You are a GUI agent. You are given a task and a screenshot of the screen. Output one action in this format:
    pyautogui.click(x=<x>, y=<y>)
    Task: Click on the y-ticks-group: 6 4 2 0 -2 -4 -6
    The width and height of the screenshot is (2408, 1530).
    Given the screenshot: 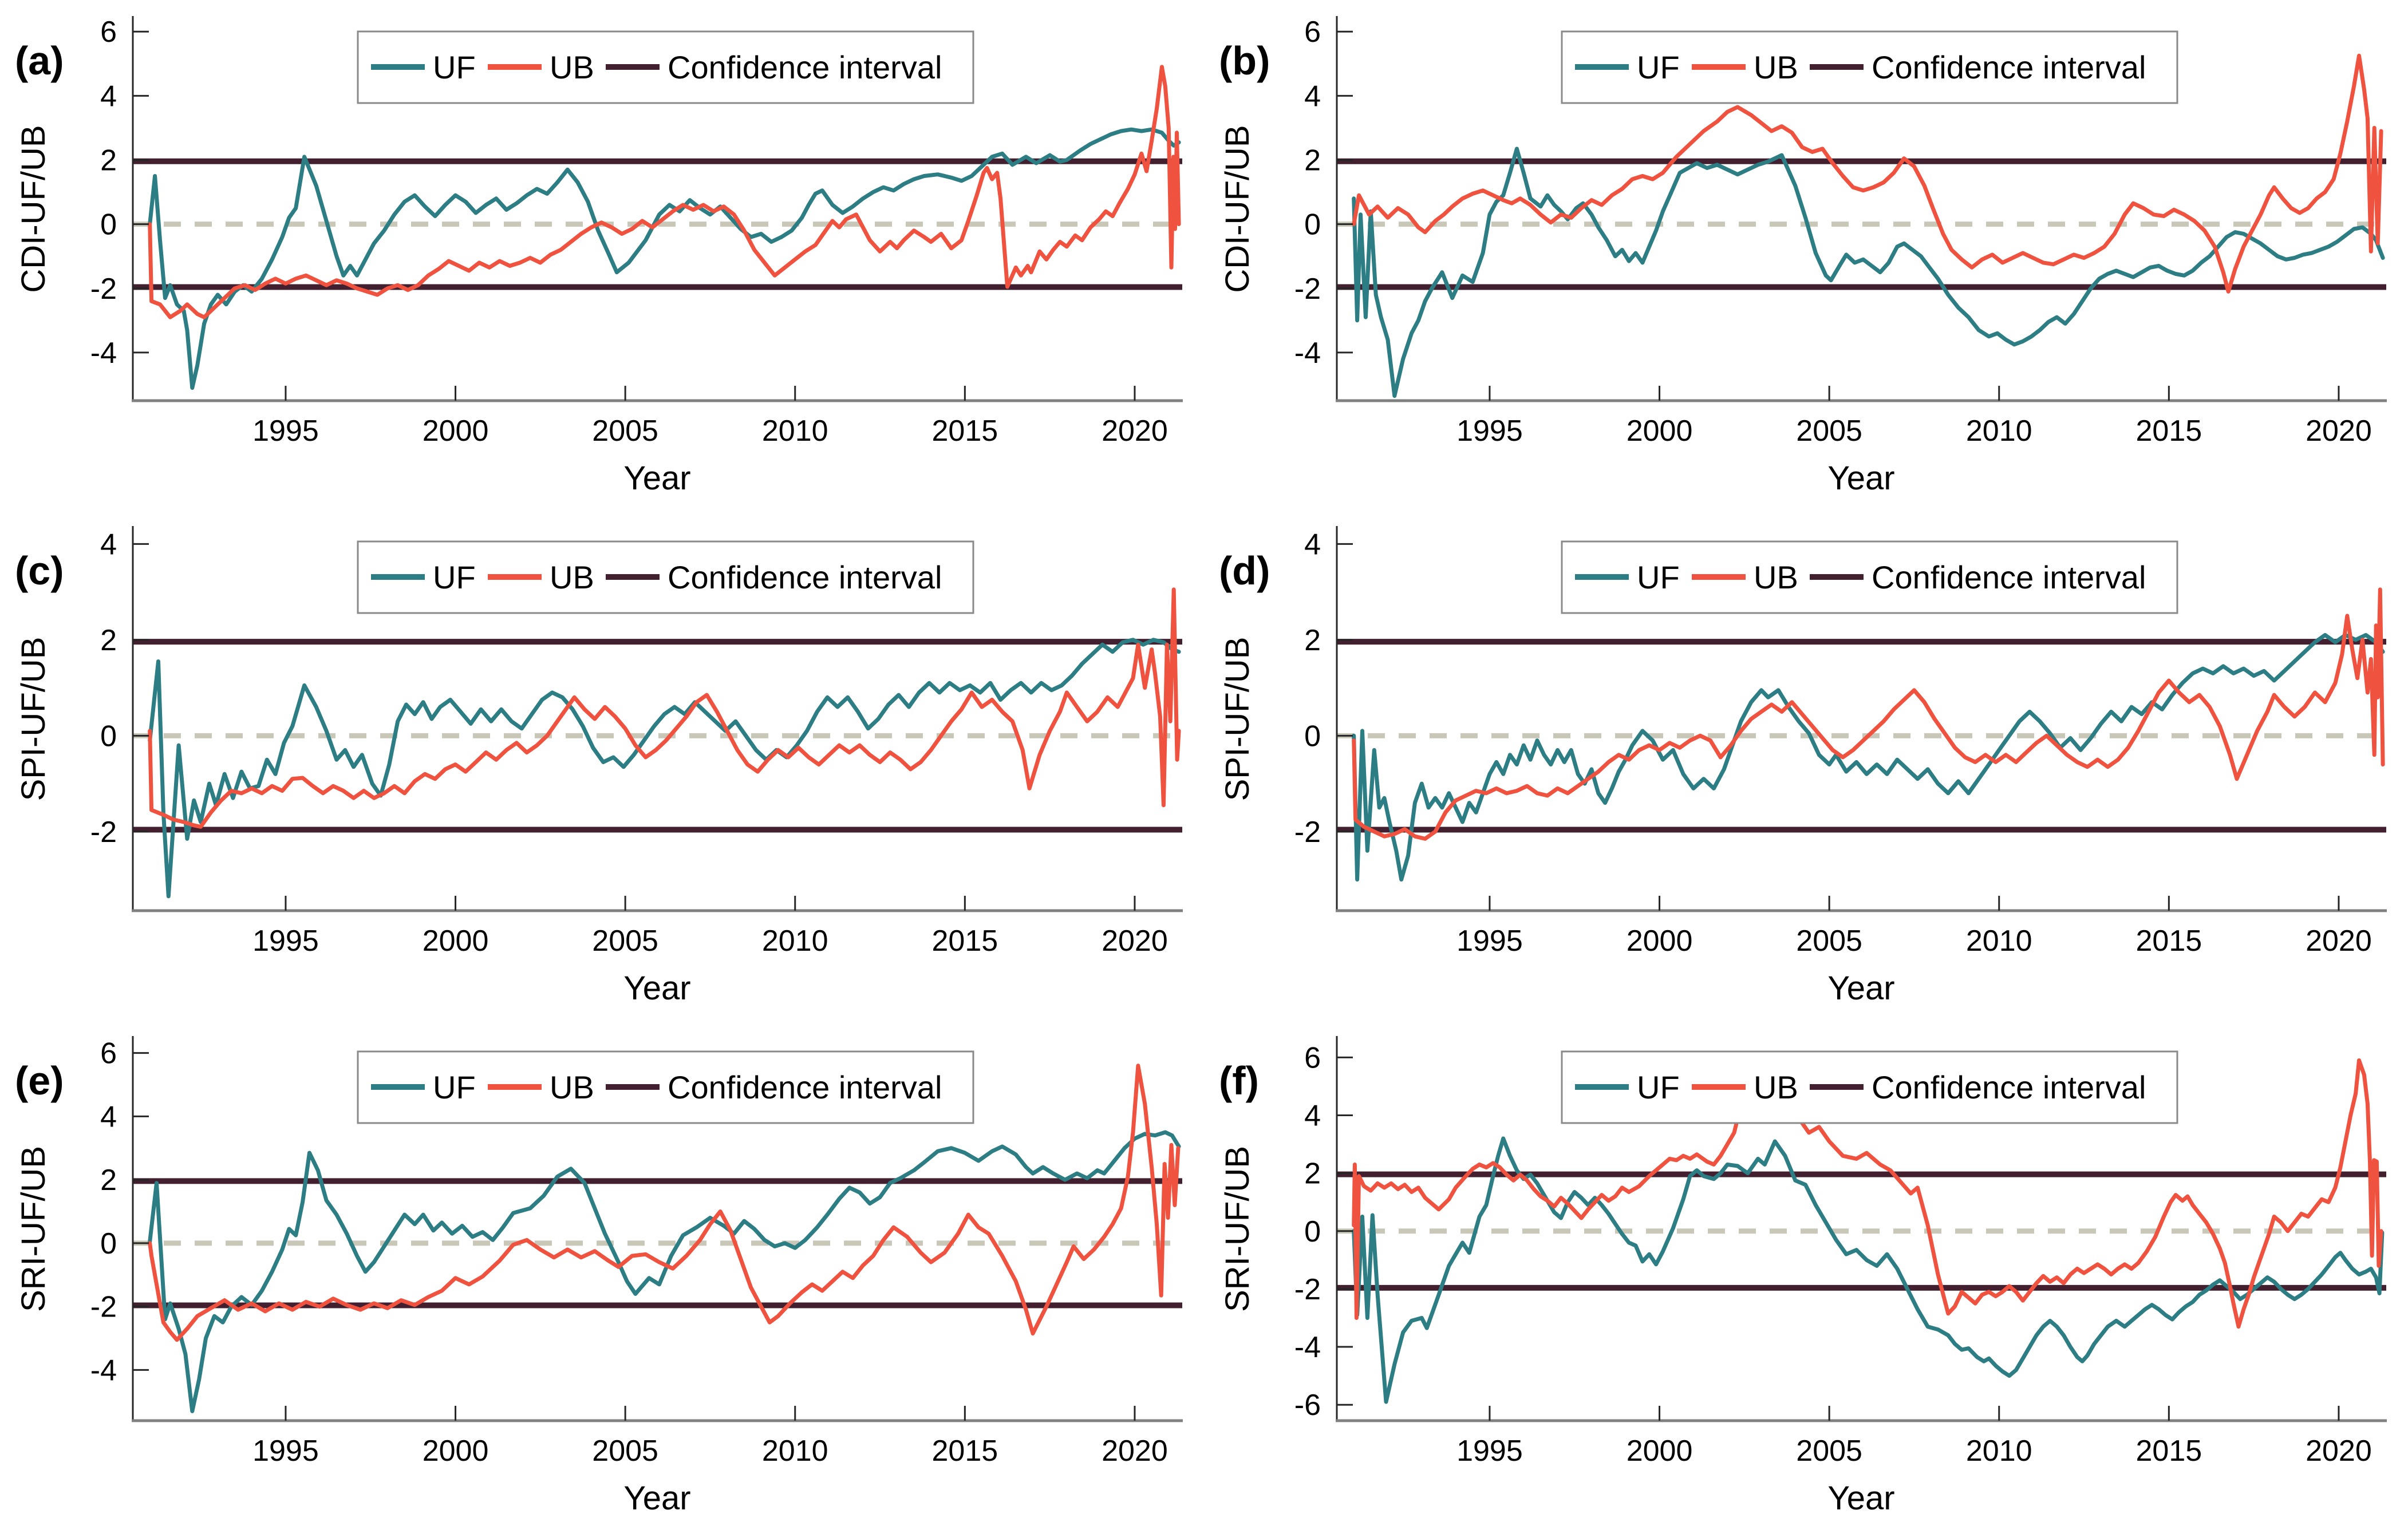 What is the action you would take?
    pyautogui.click(x=1323, y=1231)
    